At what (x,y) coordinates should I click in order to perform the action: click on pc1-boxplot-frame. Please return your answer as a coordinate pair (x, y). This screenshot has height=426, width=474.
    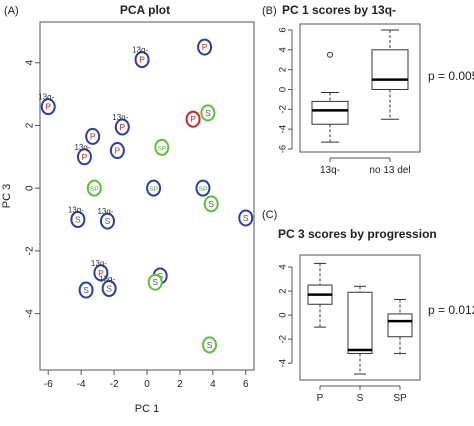
    Looking at the image, I should click on (360, 88).